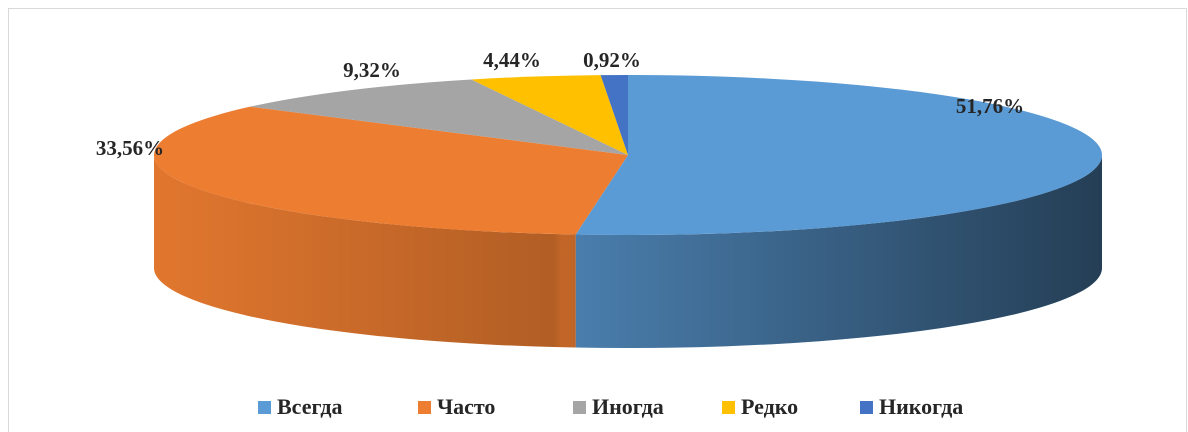  Describe the element at coordinates (512, 60) in the screenshot. I see `data-label: 4,44%` at that location.